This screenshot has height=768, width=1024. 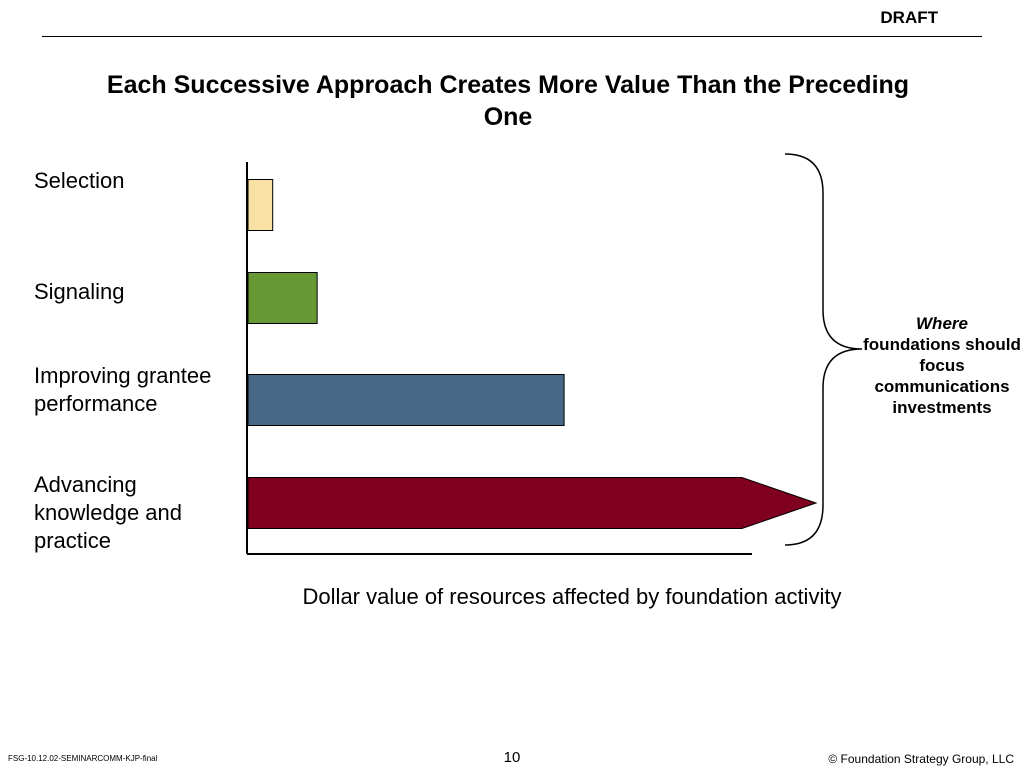 What do you see at coordinates (123, 389) in the screenshot?
I see `category-label-improving-grantee-performance: Improving grantee performance` at bounding box center [123, 389].